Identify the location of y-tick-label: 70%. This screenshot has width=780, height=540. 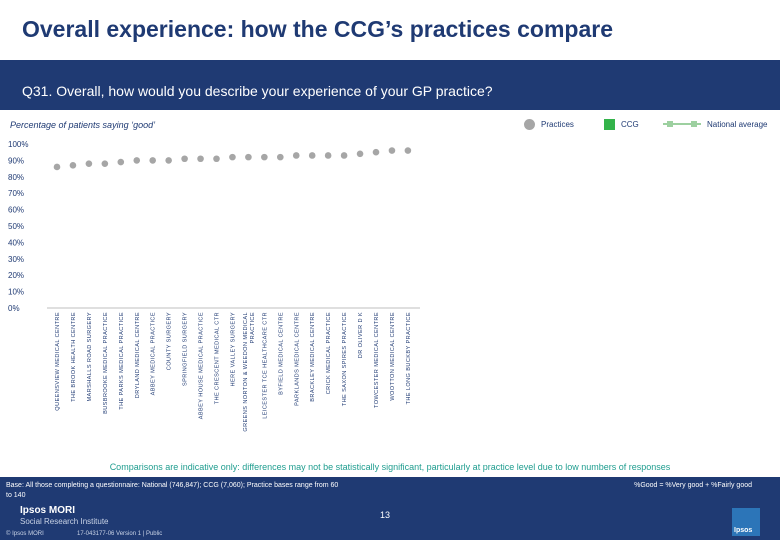
(16, 193).